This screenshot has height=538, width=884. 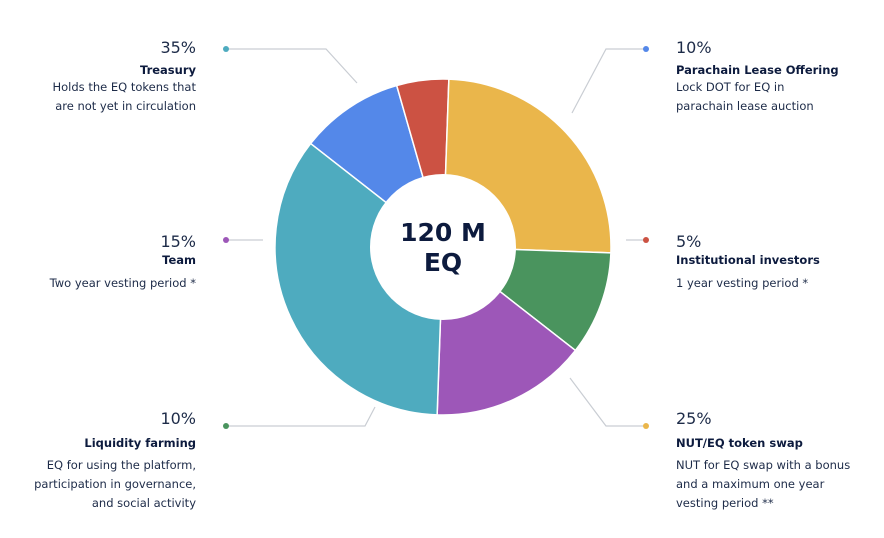 I want to click on center-total-label: 120 M EQ, so click(x=443, y=248).